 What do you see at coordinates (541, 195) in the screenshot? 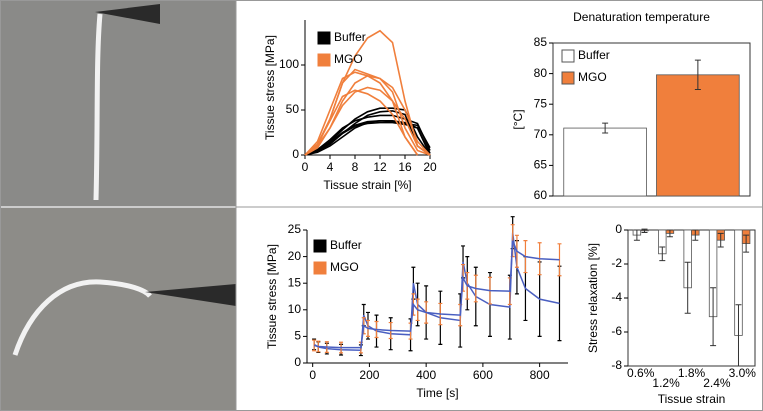
I see `y-tick-label: 60` at bounding box center [541, 195].